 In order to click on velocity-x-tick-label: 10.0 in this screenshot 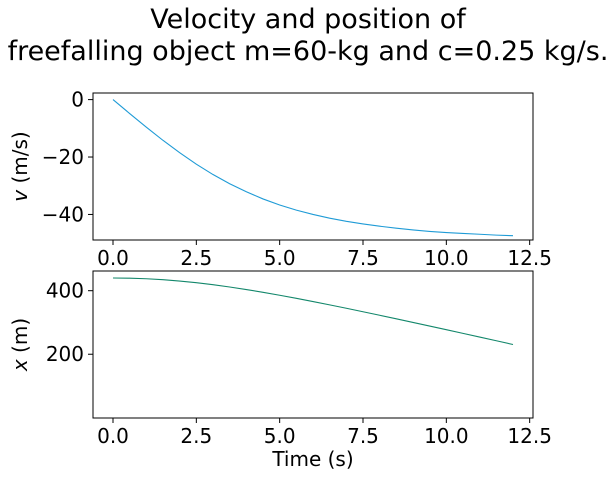, I will do `click(446, 258)`.